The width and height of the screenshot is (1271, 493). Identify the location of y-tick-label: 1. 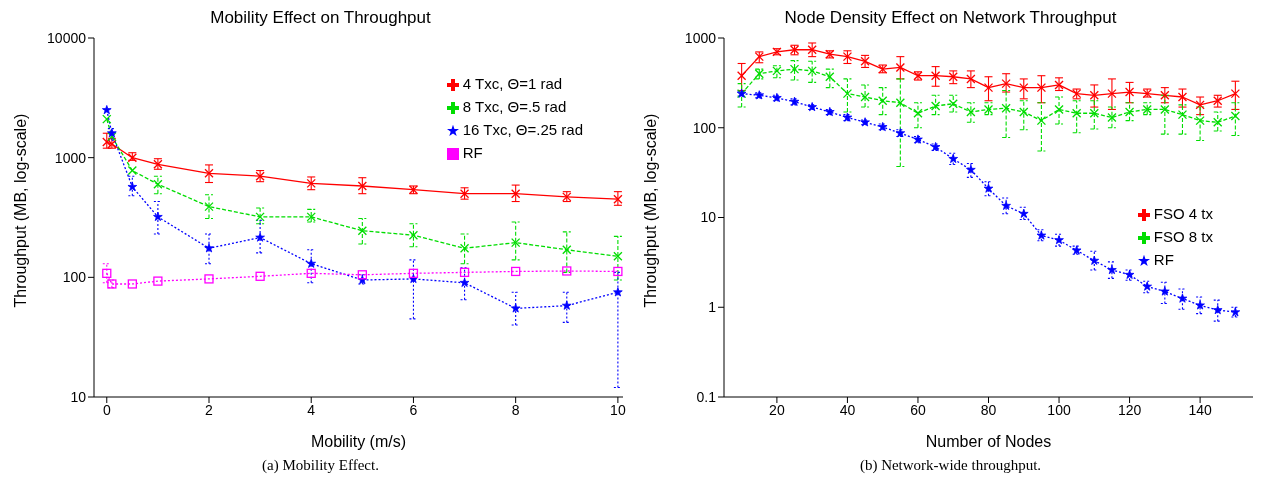
(712, 307).